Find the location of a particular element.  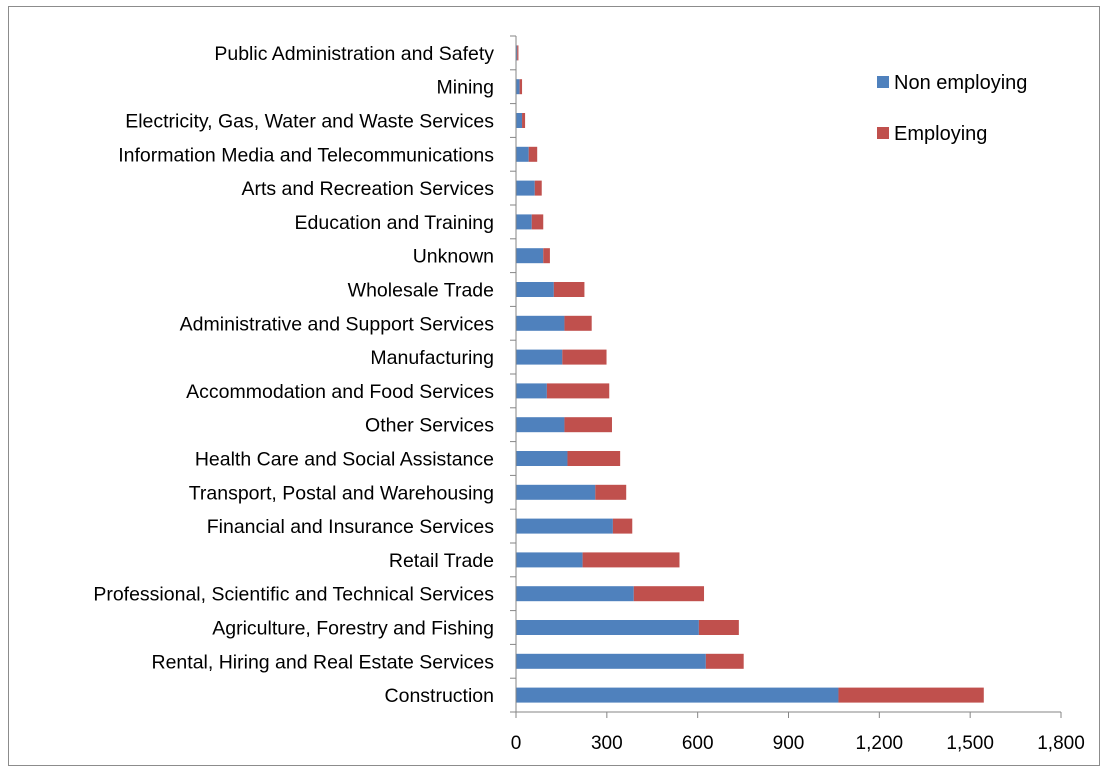

category-label-accommodation-and-food-services: Accommodation and Food Services is located at coordinates (340, 392).